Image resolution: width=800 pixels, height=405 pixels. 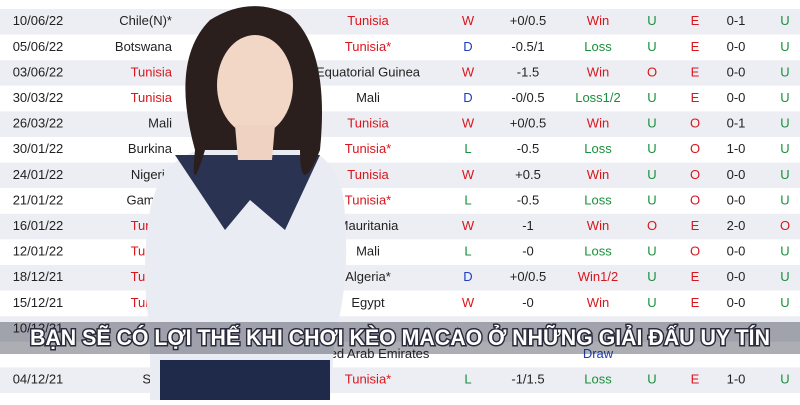 I want to click on table-row: 10/12/21, so click(x=400, y=329).